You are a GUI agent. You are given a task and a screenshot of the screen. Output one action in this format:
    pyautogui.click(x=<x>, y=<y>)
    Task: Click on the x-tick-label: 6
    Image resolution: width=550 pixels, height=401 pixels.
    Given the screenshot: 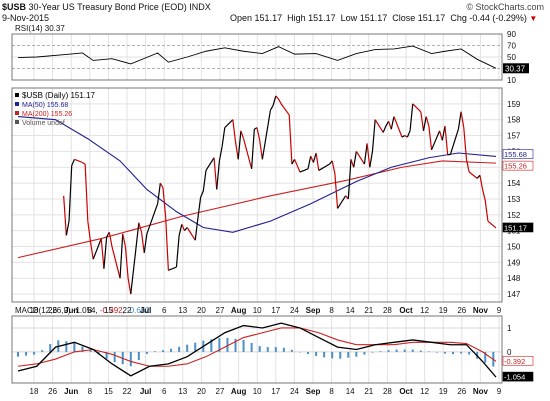 What is the action you would take?
    pyautogui.click(x=164, y=391)
    